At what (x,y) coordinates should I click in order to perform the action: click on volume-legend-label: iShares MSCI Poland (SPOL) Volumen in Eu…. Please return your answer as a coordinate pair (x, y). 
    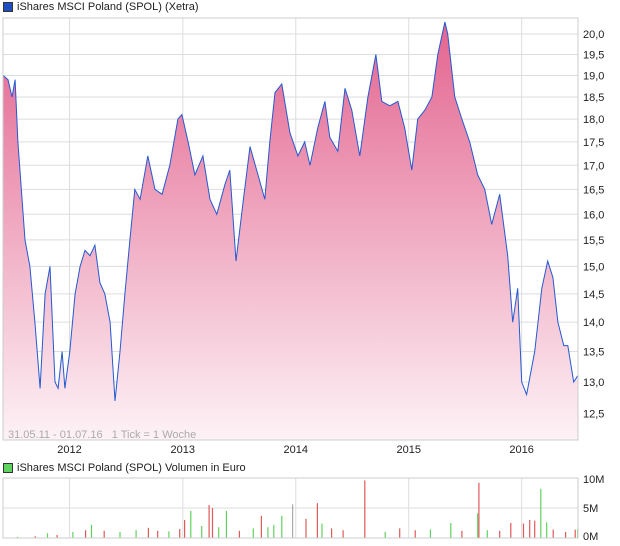
    Looking at the image, I should click on (131, 468).